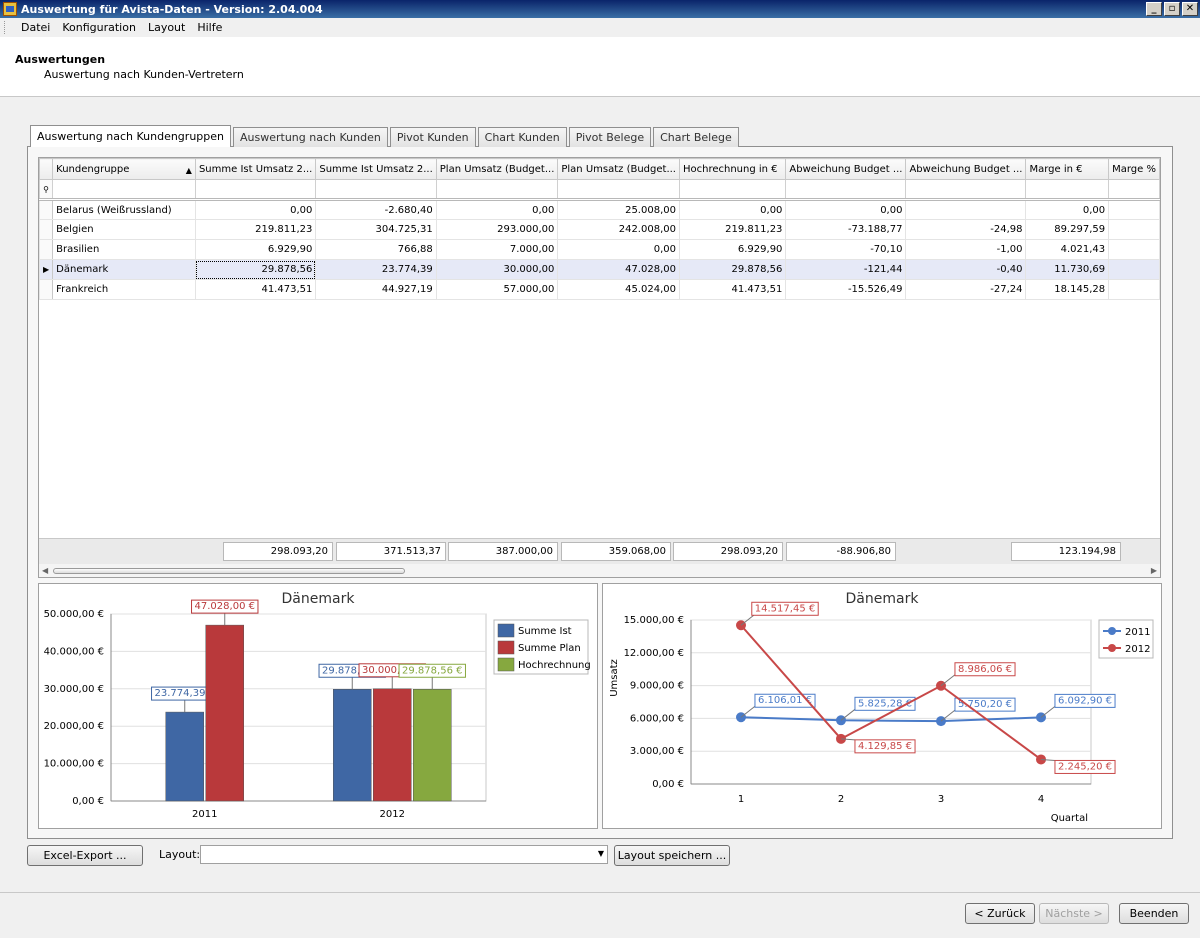 The height and width of the screenshot is (938, 1200). Describe the element at coordinates (618, 289) in the screenshot. I see `cell-value: 45.024,00` at that location.